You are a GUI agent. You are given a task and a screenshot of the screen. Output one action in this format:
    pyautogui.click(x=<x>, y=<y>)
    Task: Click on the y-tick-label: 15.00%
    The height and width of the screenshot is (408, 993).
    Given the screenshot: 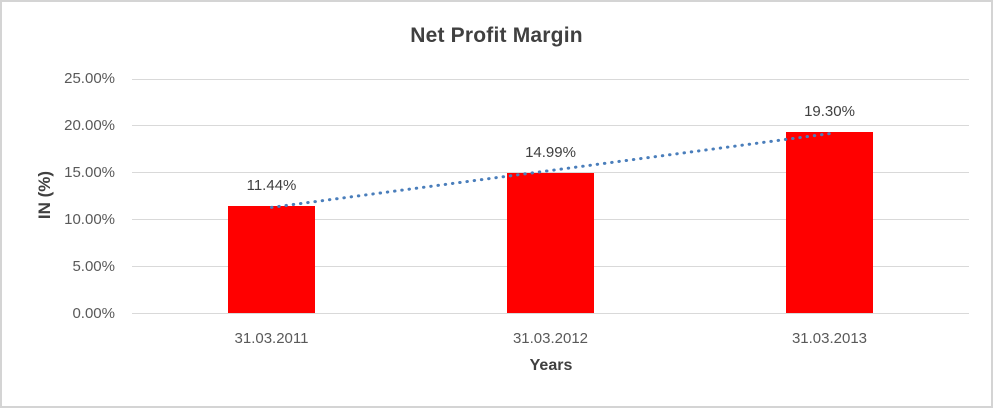 What is the action you would take?
    pyautogui.click(x=89, y=172)
    